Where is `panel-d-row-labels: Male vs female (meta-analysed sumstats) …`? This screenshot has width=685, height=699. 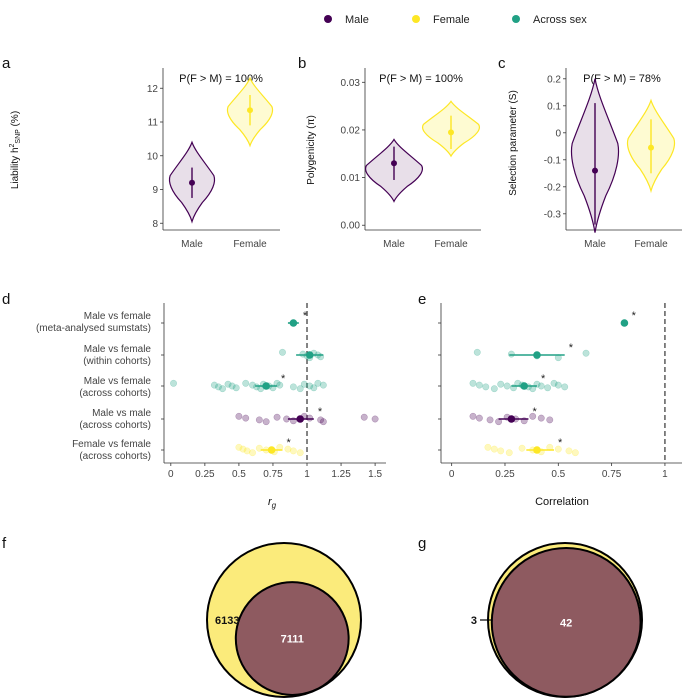 panel-d-row-labels: Male vs female (meta-analysed sumstats) … is located at coordinates (93, 386).